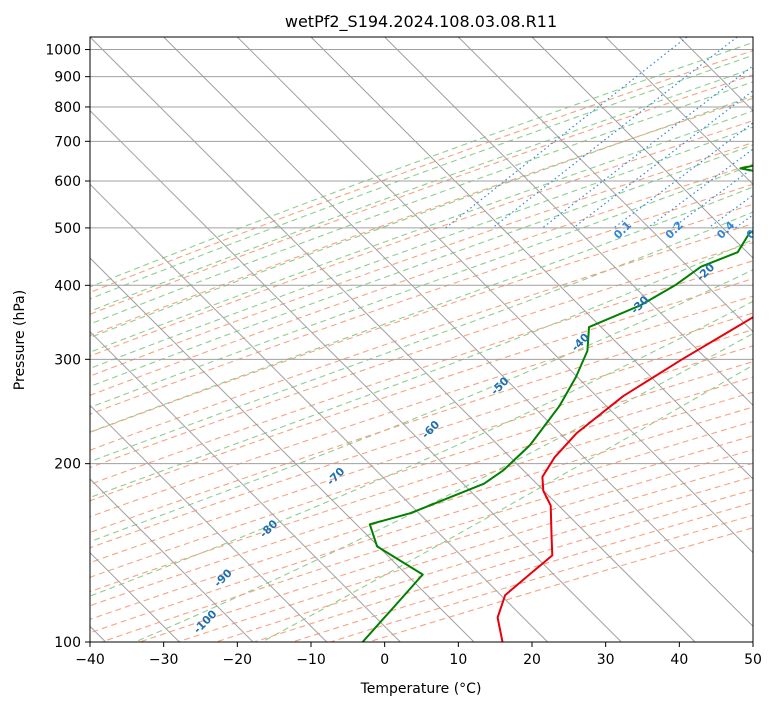 The height and width of the screenshot is (708, 775). What do you see at coordinates (67, 347) in the screenshot?
I see `y-axis-ticks: 100 200 300 400 500 600 700 800 900 1000` at bounding box center [67, 347].